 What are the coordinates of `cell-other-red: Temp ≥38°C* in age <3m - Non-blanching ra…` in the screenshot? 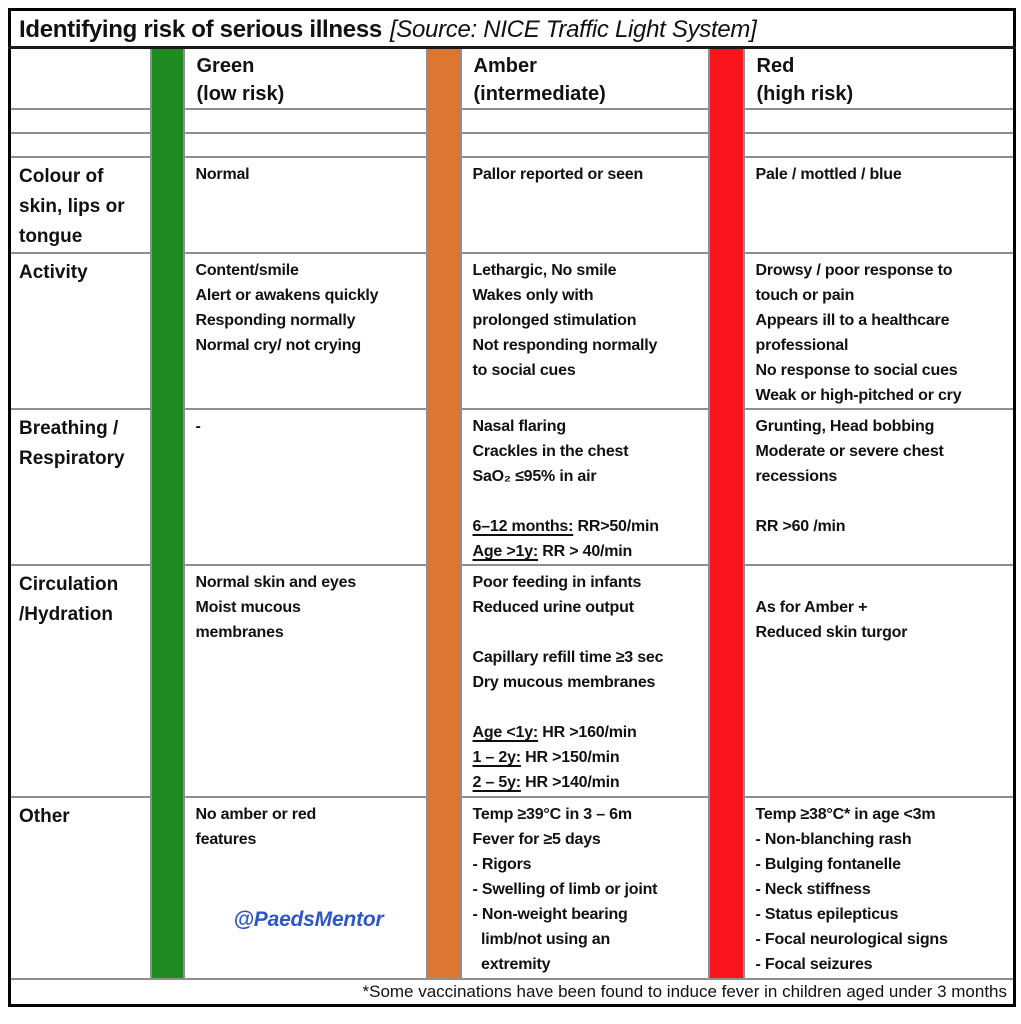 It's located at (879, 888).